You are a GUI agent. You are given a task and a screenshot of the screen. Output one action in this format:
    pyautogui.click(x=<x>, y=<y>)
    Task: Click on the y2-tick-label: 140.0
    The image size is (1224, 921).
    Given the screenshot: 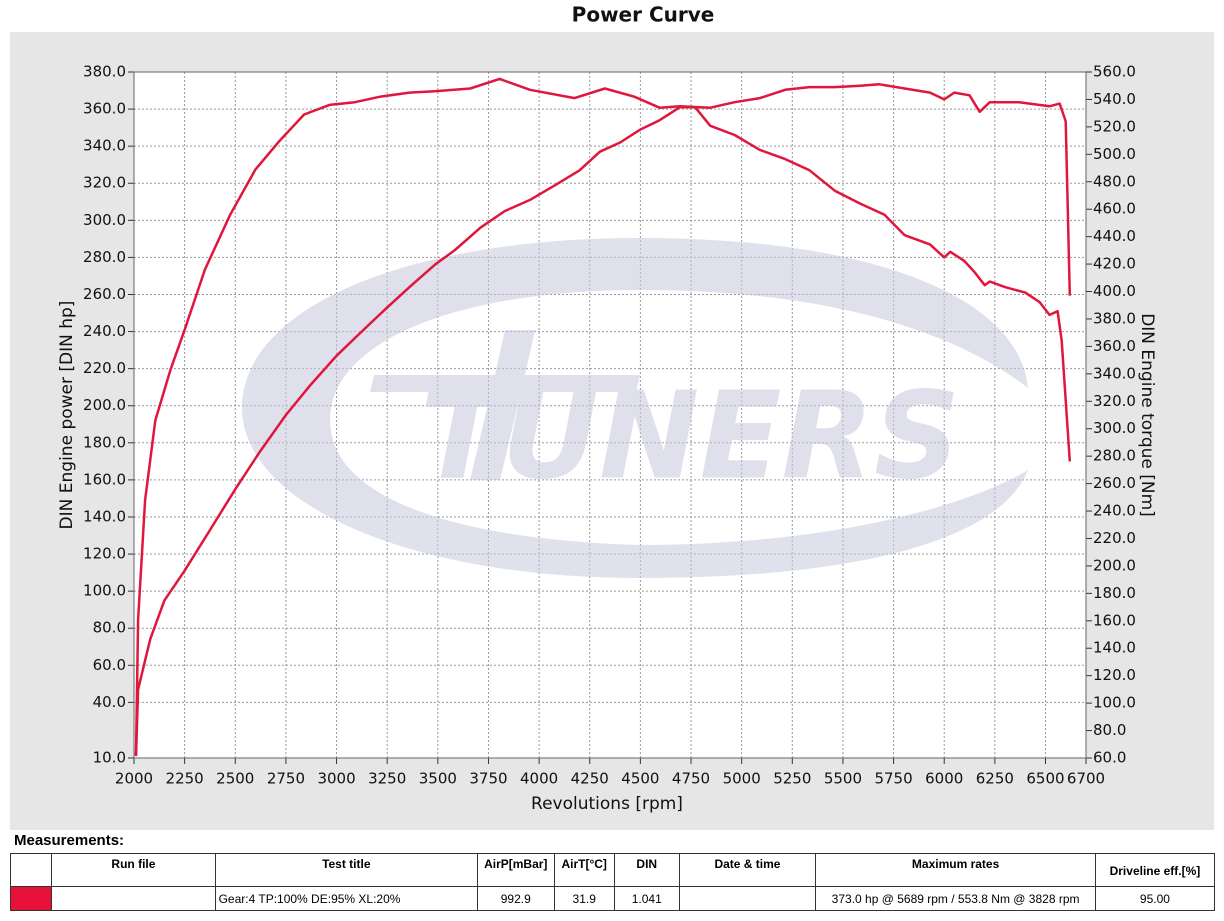 What is the action you would take?
    pyautogui.click(x=1114, y=648)
    